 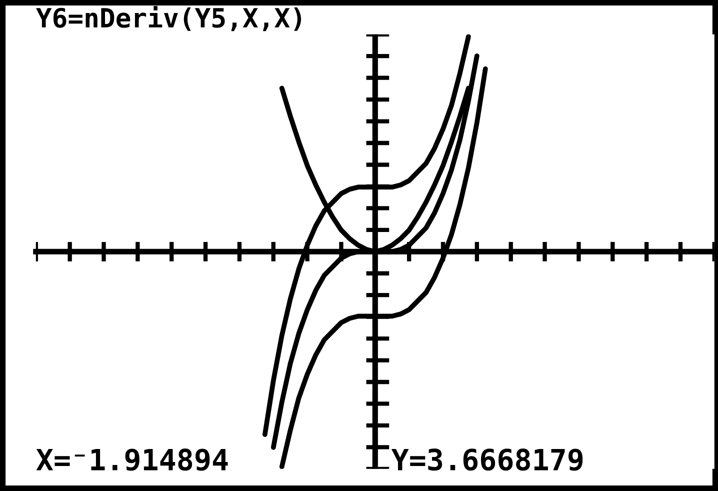 What do you see at coordinates (169, 19) in the screenshot?
I see `chart-title: Y6=nDeriv(Y5,X,X)` at bounding box center [169, 19].